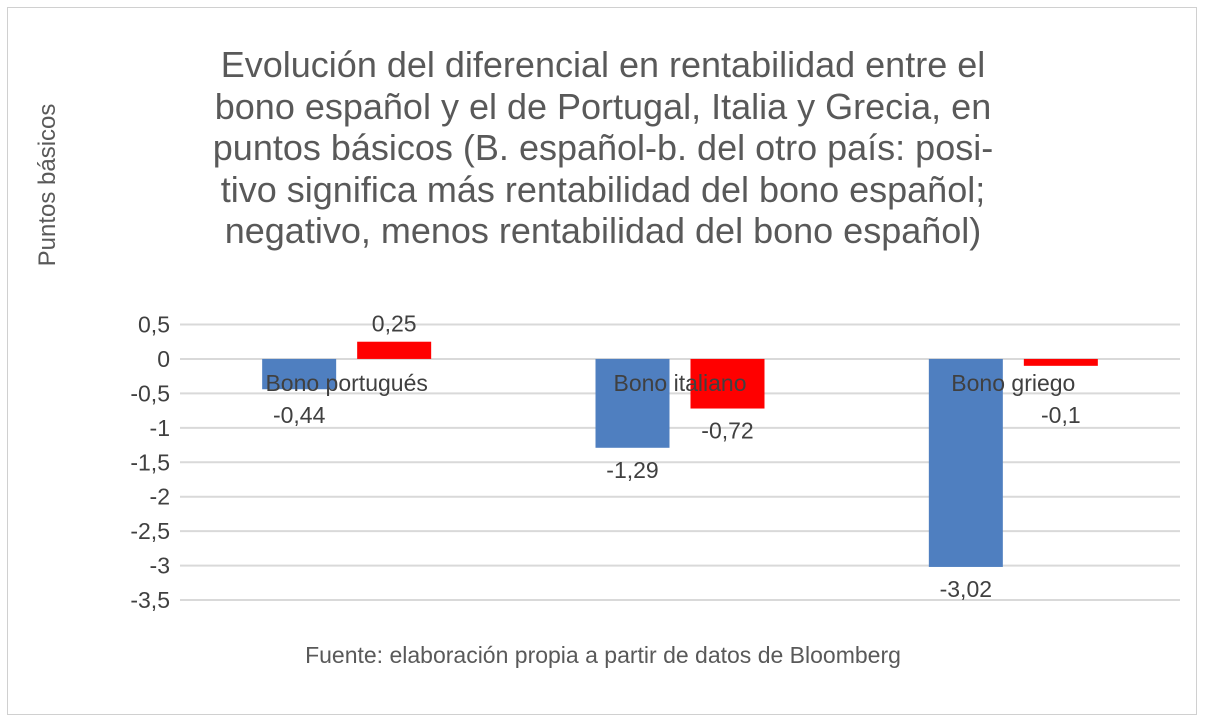 The height and width of the screenshot is (724, 1206). Describe the element at coordinates (150, 462) in the screenshot. I see `y-tick-label: -1,5` at that location.